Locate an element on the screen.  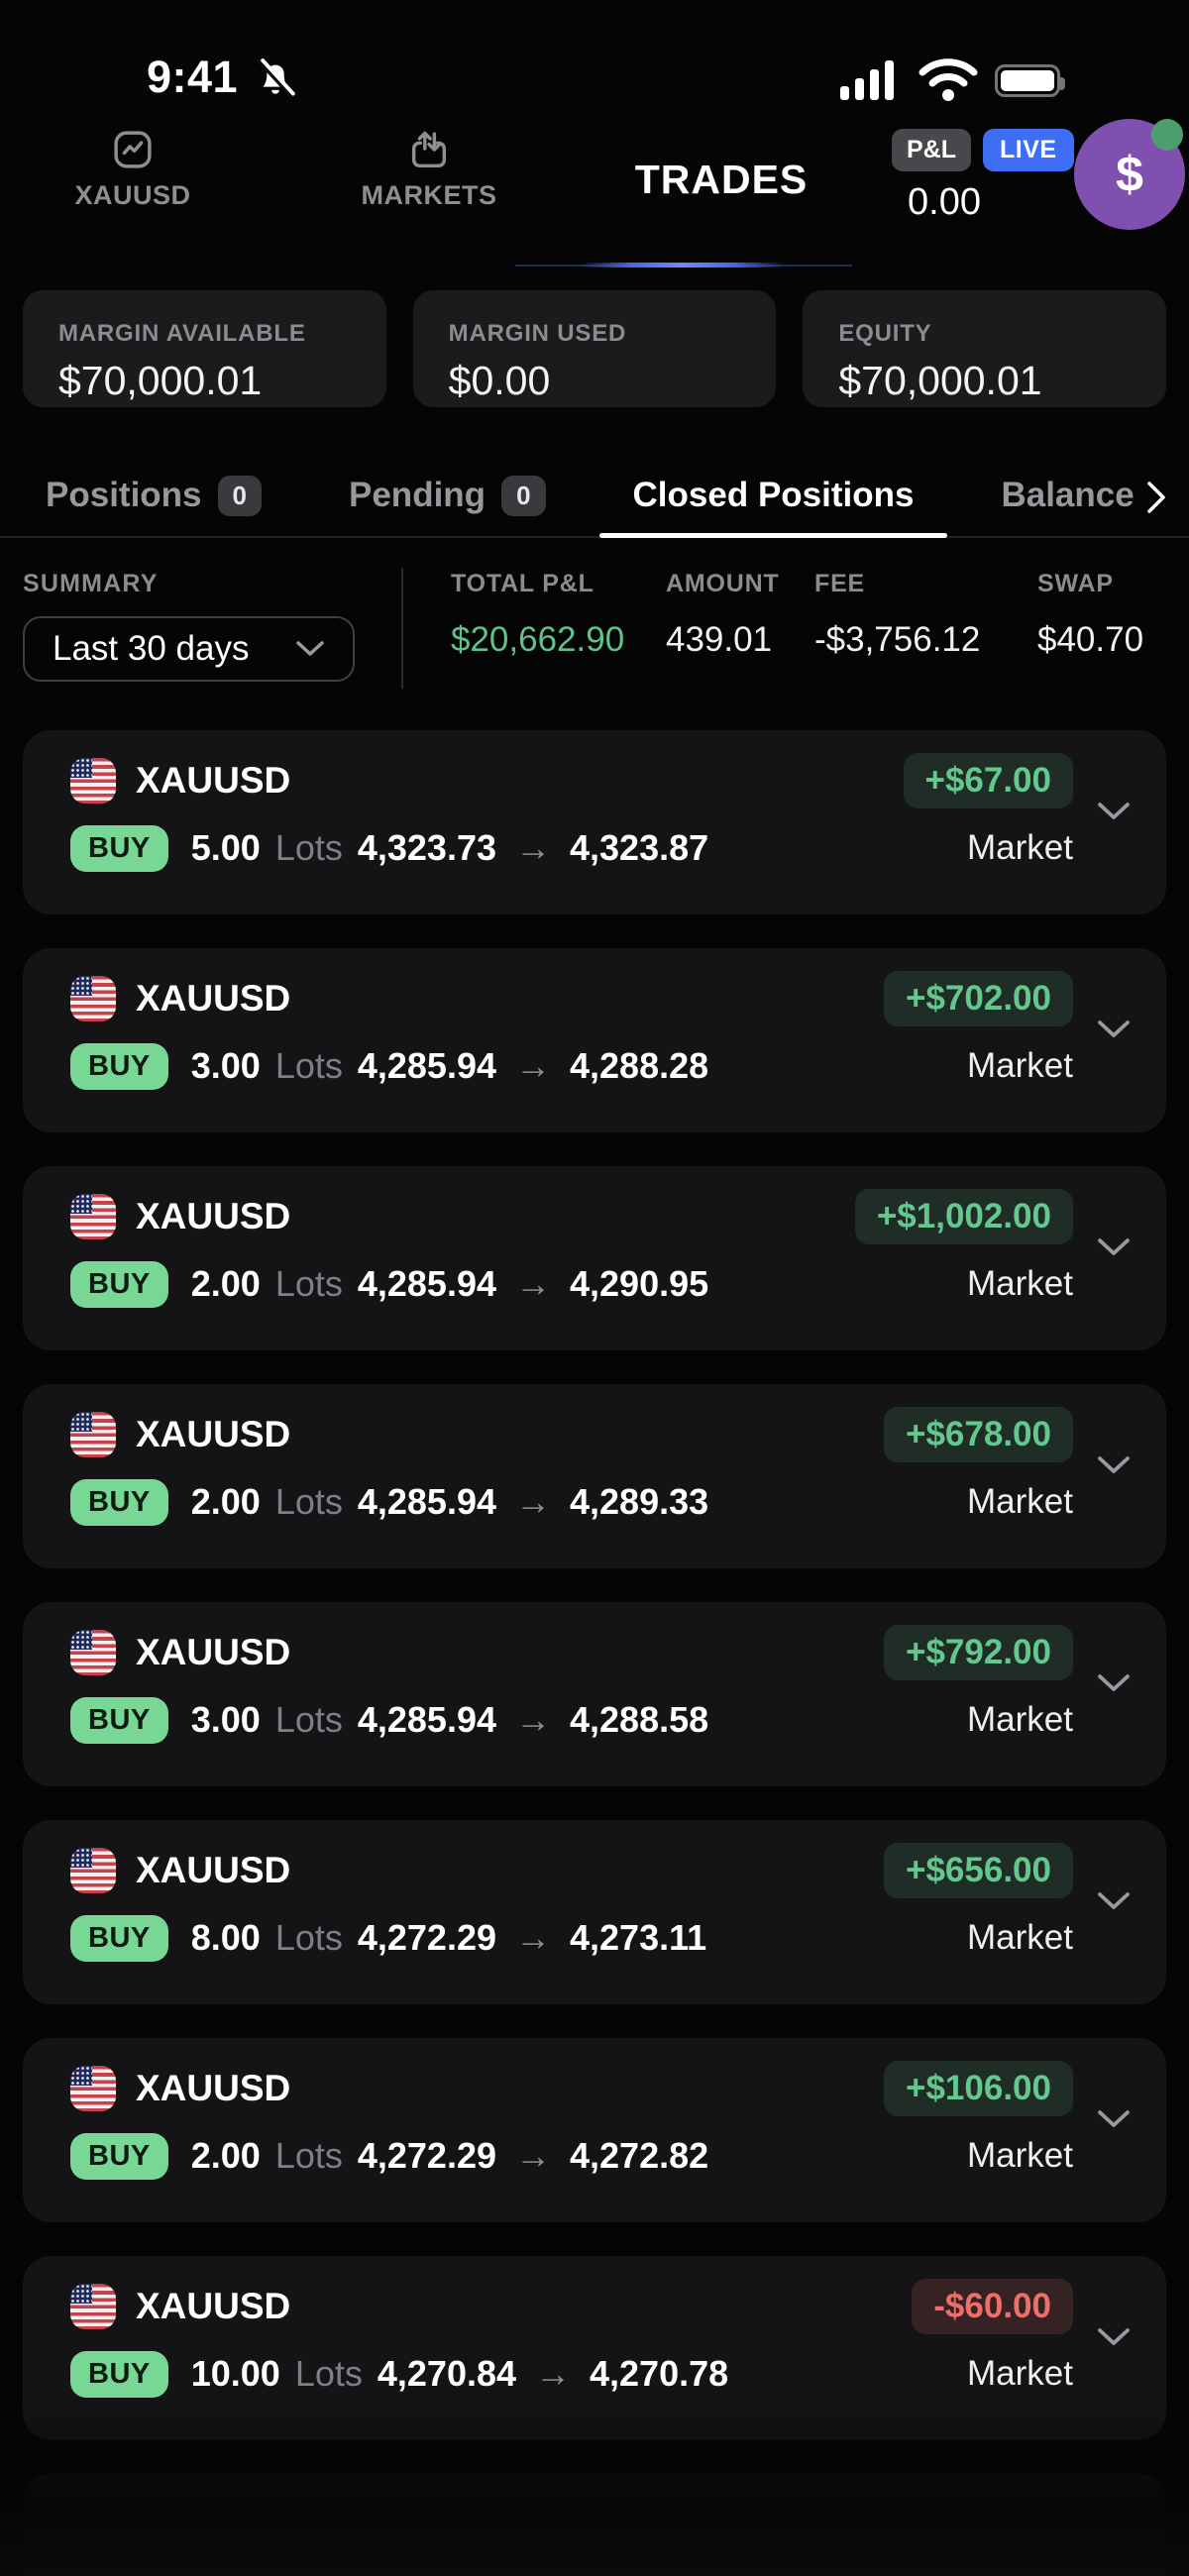
tab-list: Positions 0 Pending 0 Closed Positions is located at coordinates (594, 496).